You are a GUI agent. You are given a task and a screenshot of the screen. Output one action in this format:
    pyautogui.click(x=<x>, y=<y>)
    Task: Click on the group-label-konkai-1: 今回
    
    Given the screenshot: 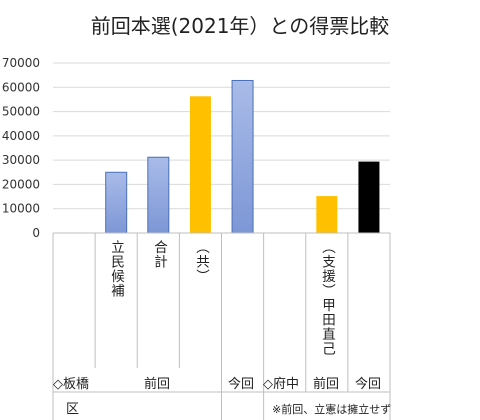 What is the action you would take?
    pyautogui.click(x=241, y=384)
    